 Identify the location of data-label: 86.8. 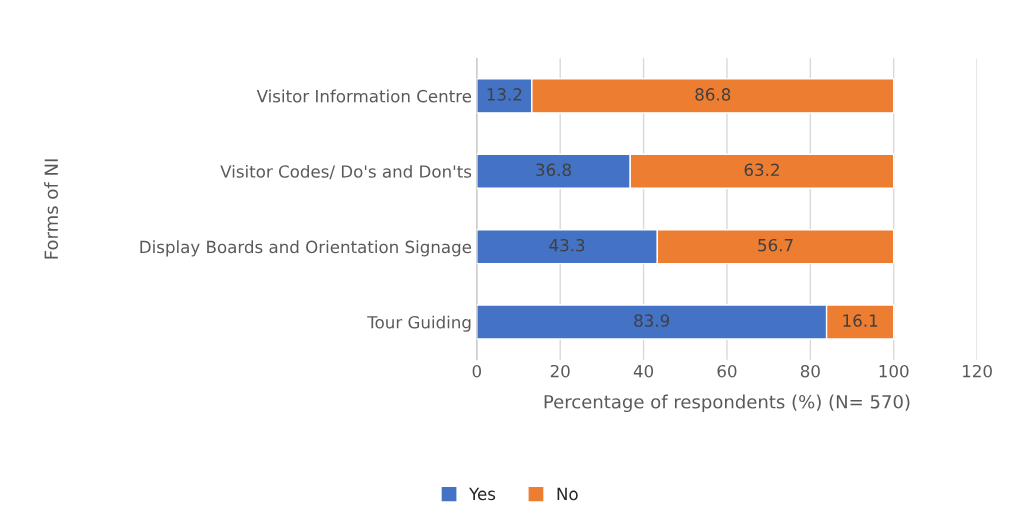
(713, 94).